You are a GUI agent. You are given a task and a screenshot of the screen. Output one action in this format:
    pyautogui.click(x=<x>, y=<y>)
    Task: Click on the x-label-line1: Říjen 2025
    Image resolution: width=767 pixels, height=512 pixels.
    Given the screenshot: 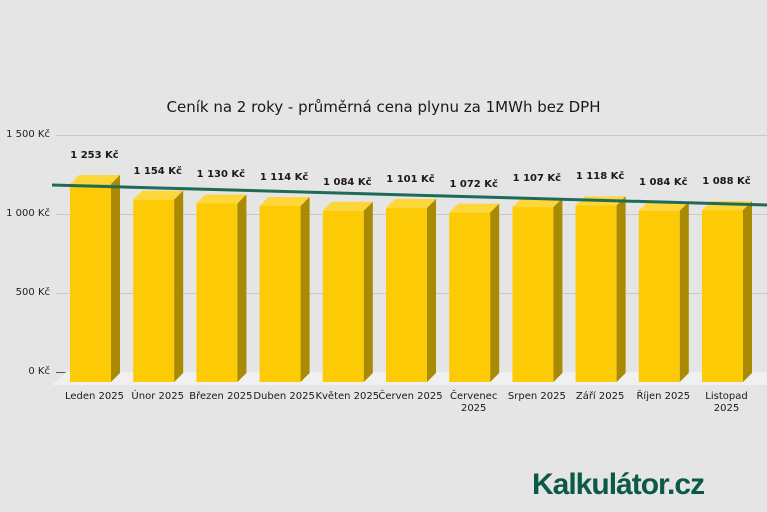 What is the action you would take?
    pyautogui.click(x=663, y=396)
    